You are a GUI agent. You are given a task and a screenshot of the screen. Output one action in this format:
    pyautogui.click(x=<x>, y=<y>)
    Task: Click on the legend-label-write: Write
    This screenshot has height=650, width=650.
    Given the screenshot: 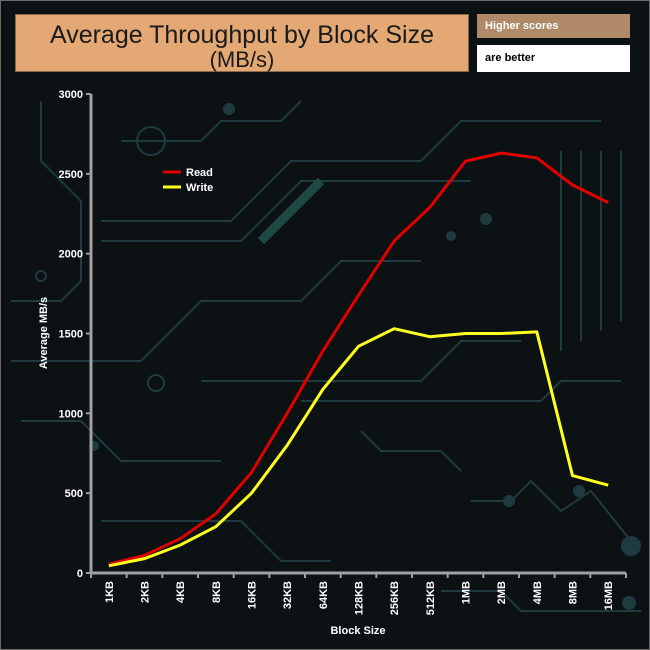 What is the action you would take?
    pyautogui.click(x=199, y=188)
    